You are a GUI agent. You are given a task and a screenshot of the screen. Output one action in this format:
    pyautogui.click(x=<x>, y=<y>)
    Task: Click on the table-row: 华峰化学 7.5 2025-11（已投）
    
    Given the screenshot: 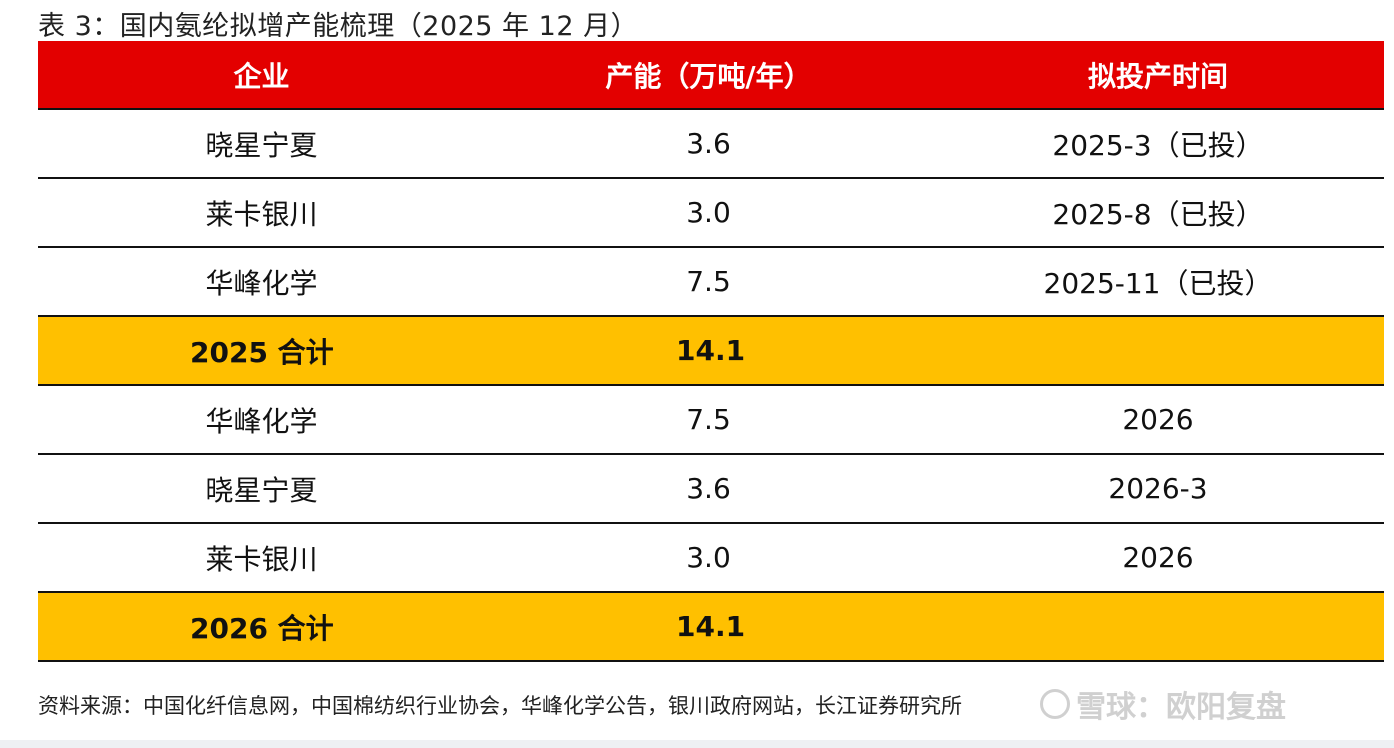 What is the action you would take?
    pyautogui.click(x=711, y=282)
    